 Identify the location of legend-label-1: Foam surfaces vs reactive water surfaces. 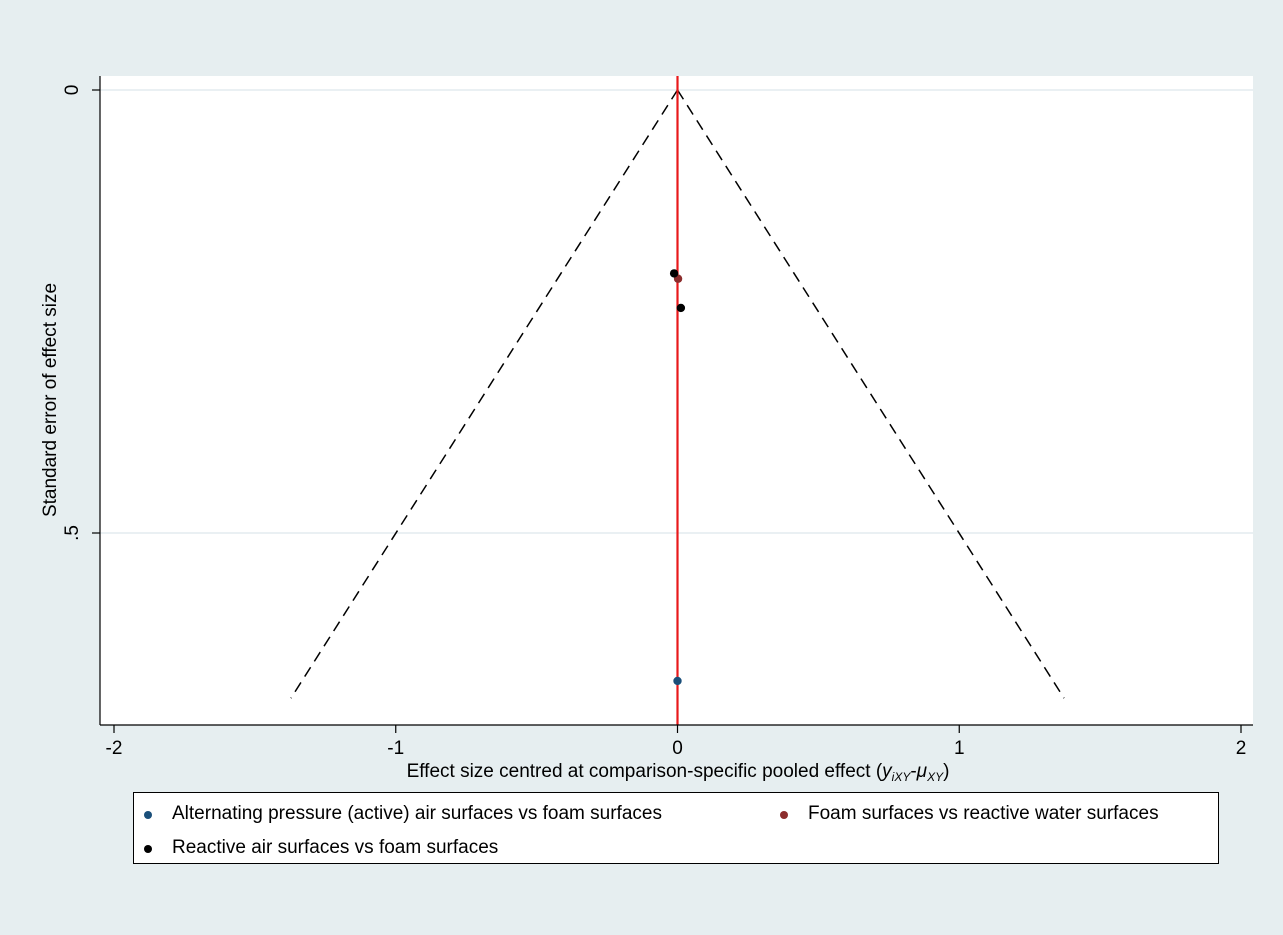
(983, 813).